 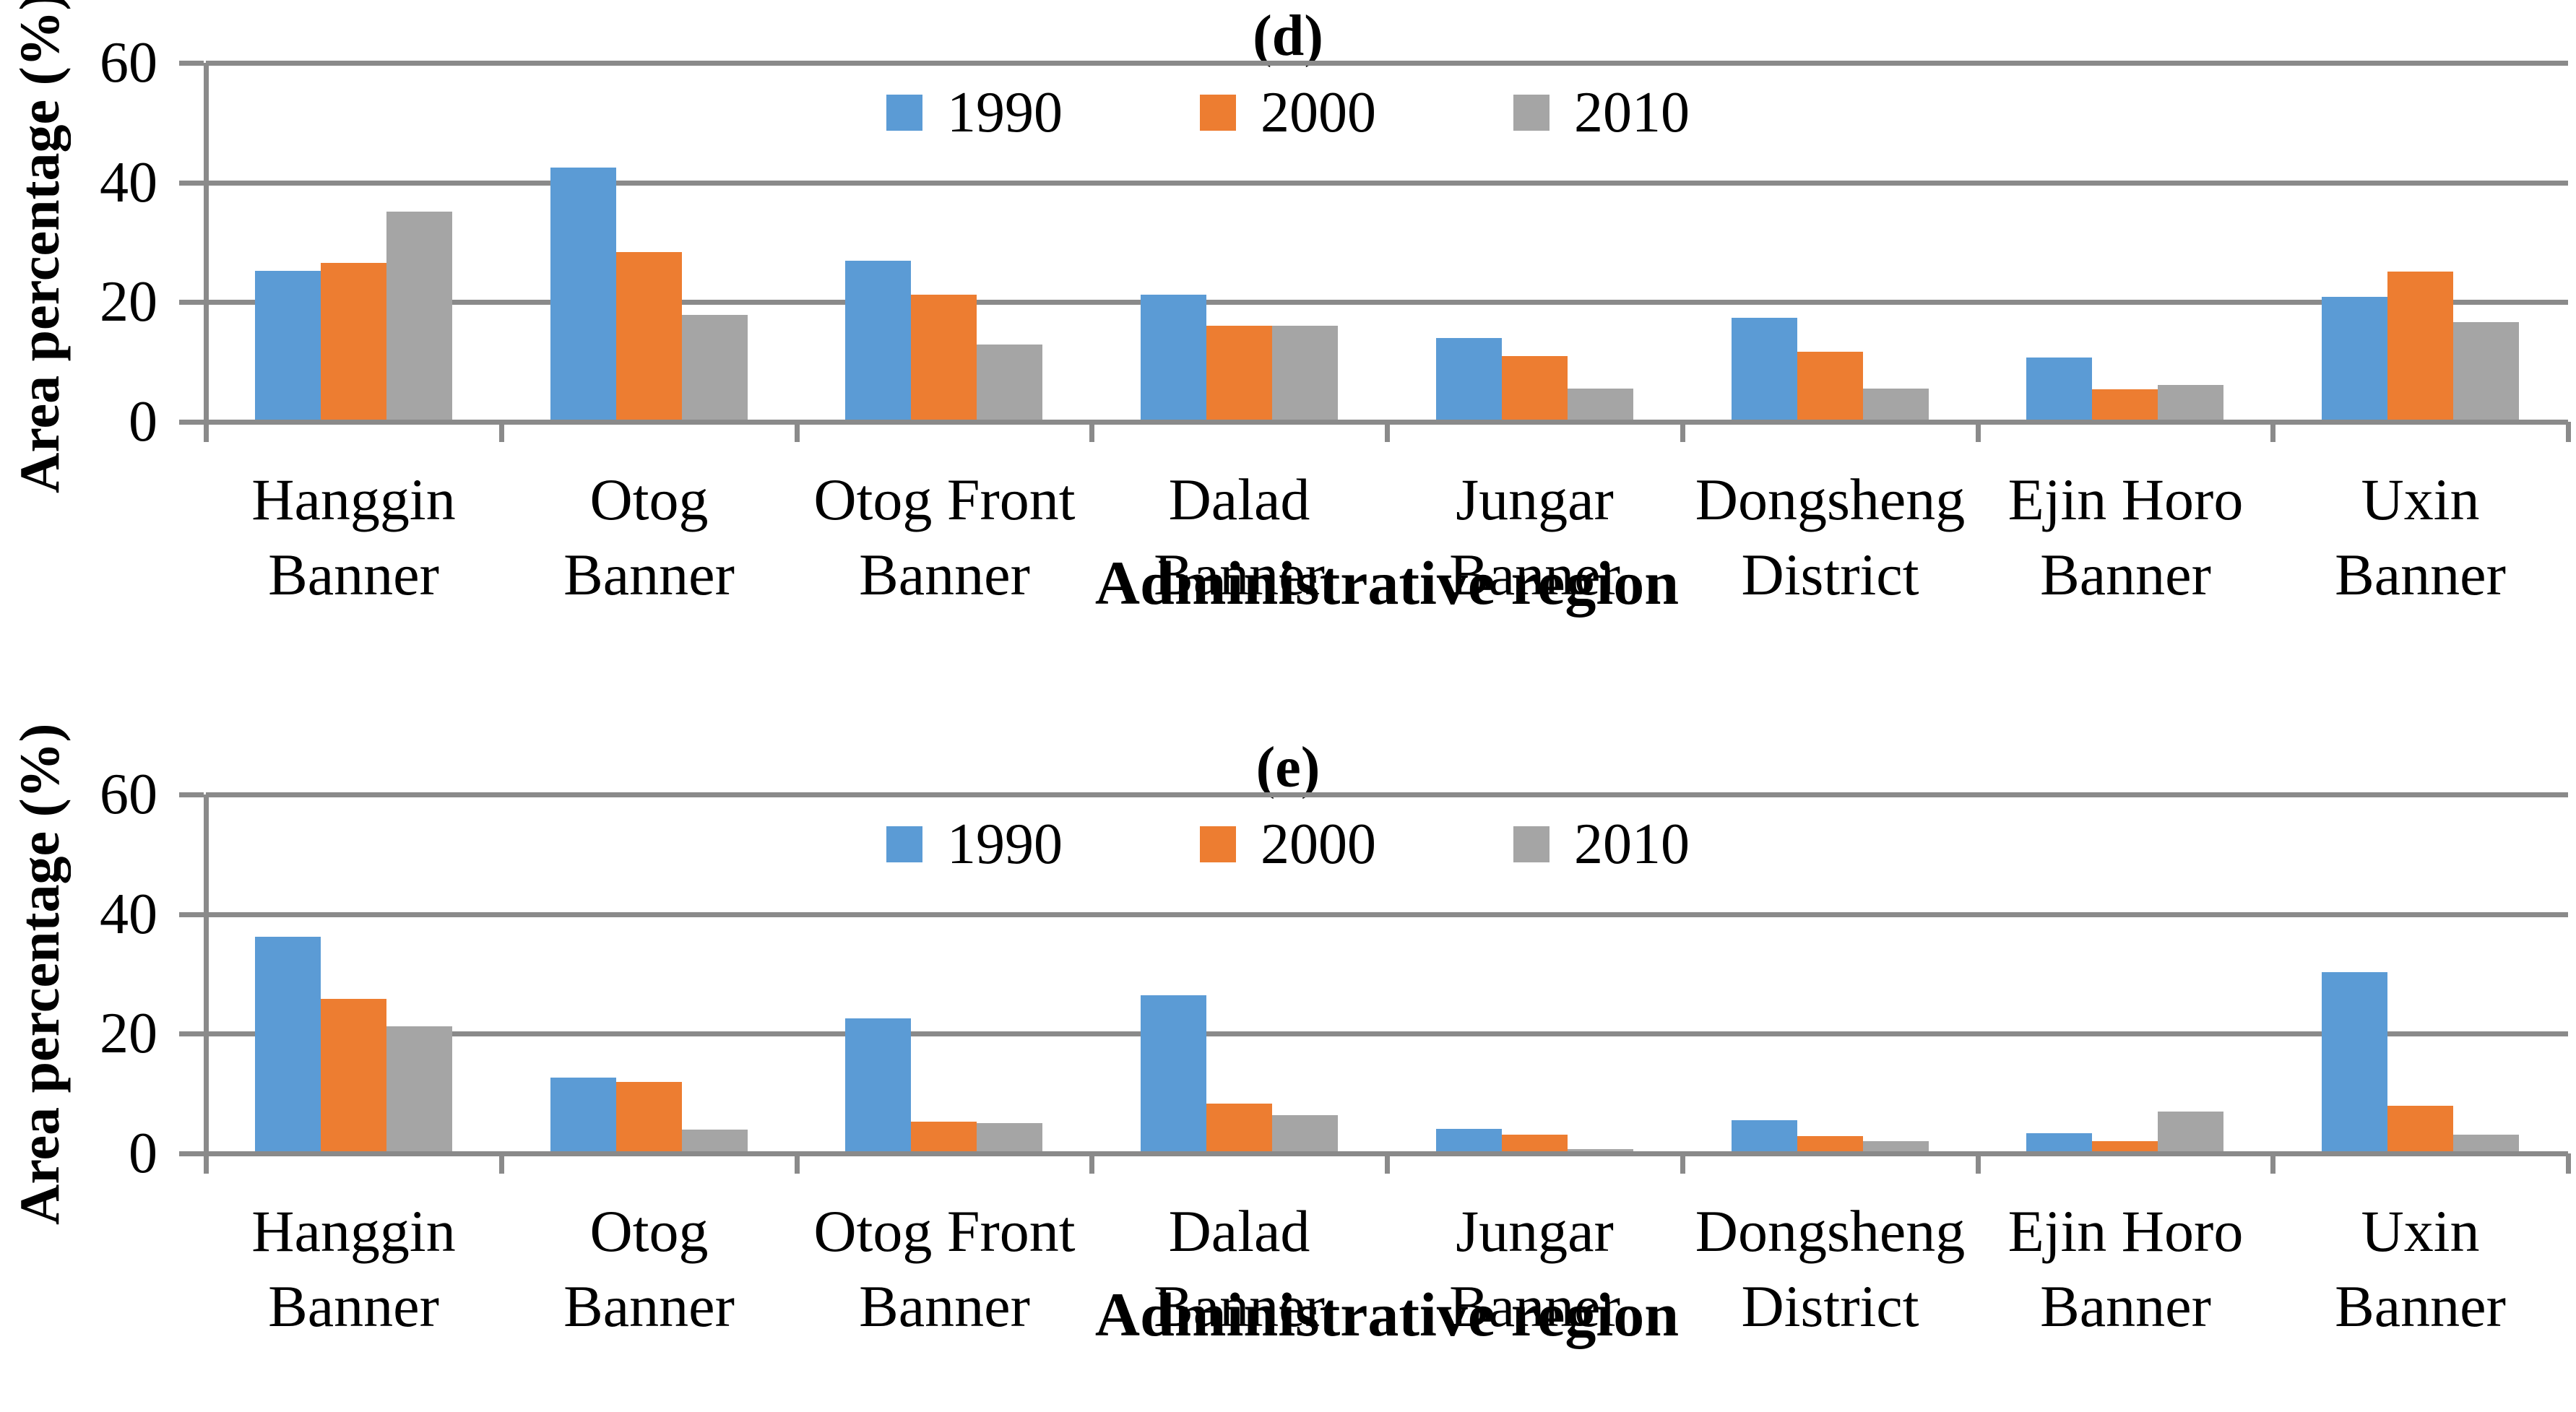 What do you see at coordinates (353, 1269) in the screenshot?
I see `category-label-hanggin-banner: Hanggin Banner` at bounding box center [353, 1269].